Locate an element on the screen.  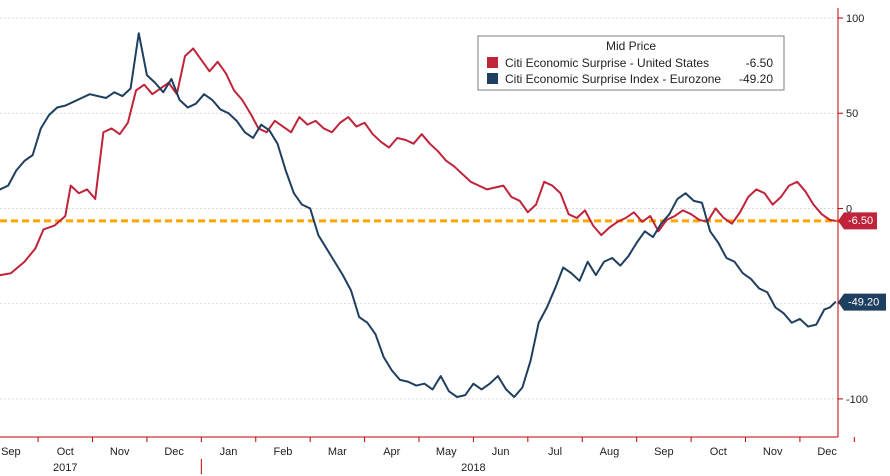
y-tick-label-4: -100 is located at coordinates (857, 400).